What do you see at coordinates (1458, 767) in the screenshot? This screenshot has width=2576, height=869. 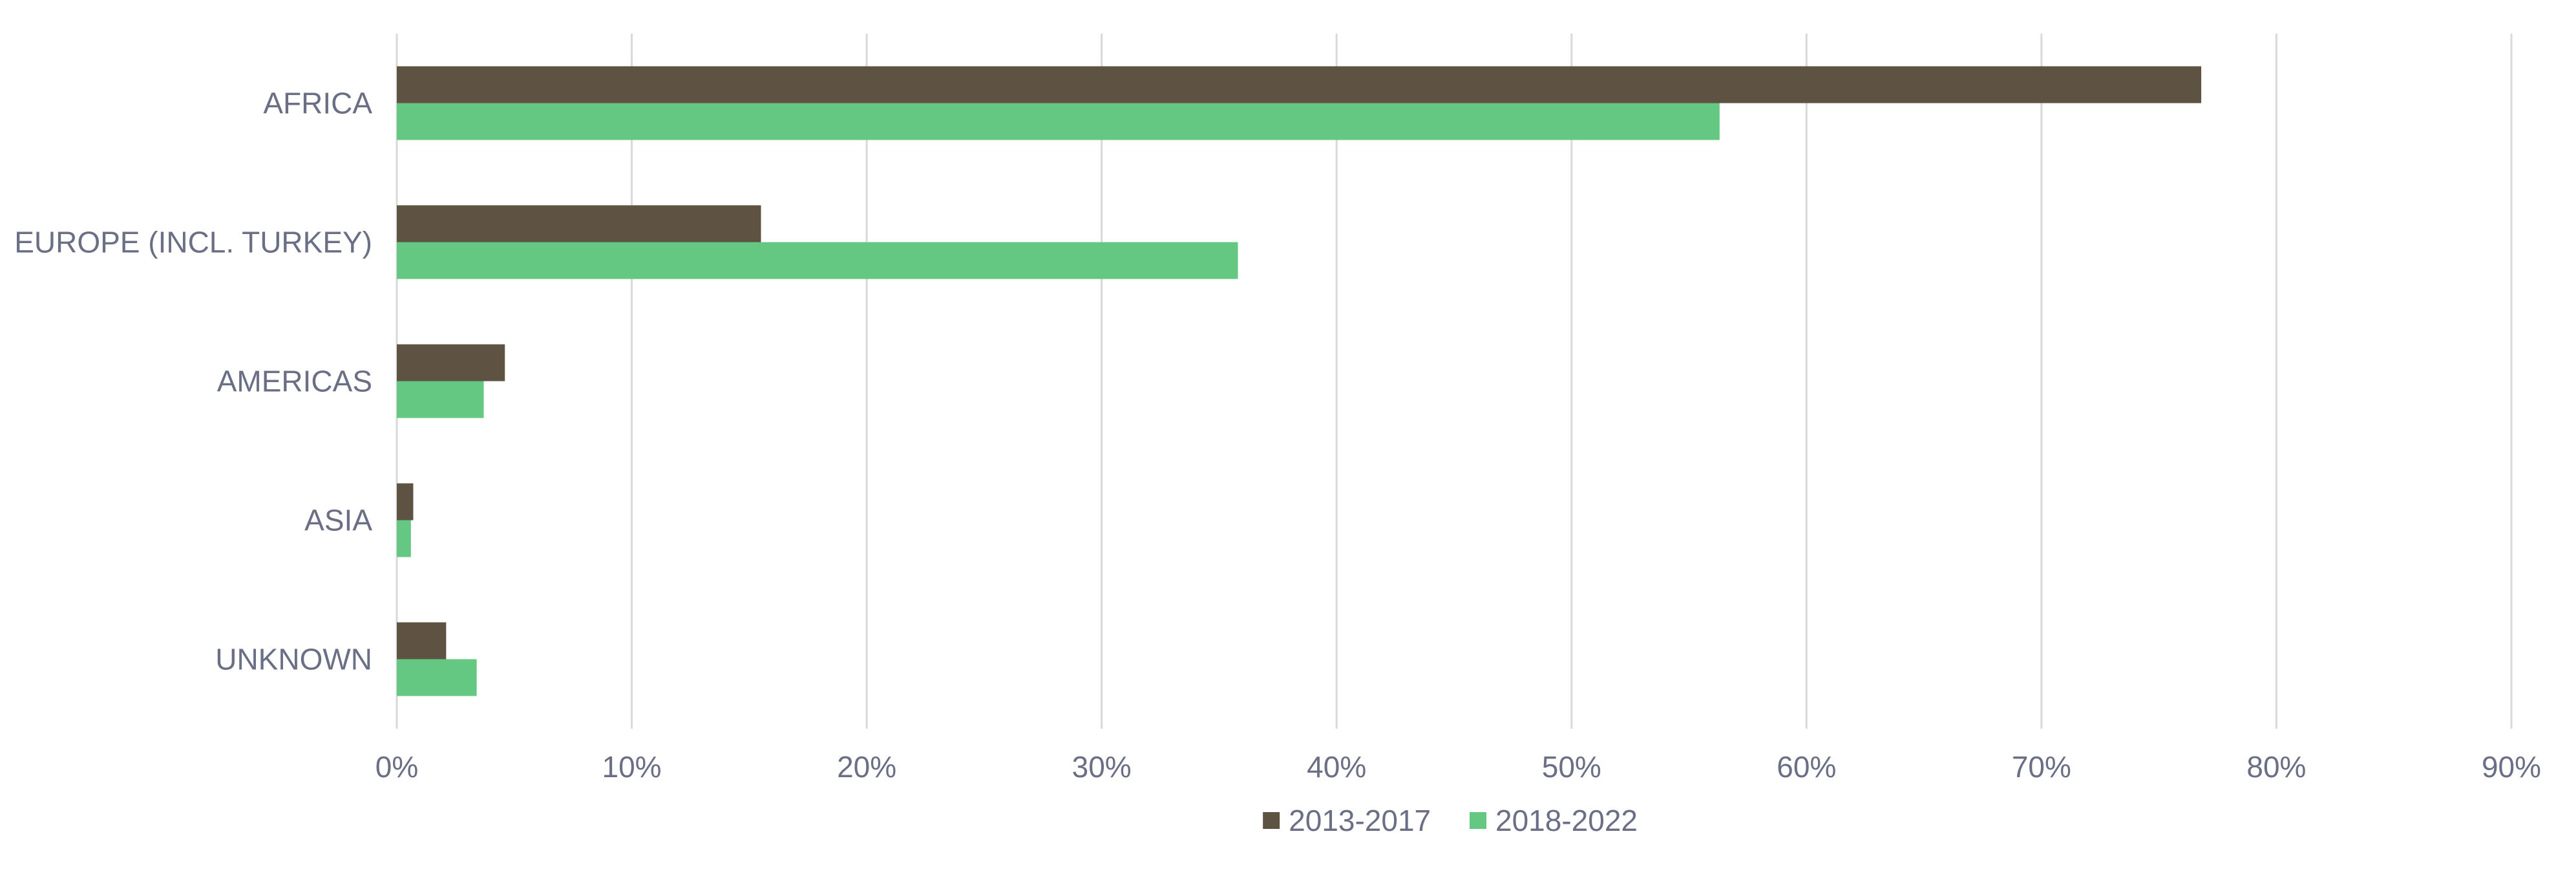 I see `x-axis-ticks: 0% 10% 20% 30% 40% 50% 60% 70% 80% 90%` at bounding box center [1458, 767].